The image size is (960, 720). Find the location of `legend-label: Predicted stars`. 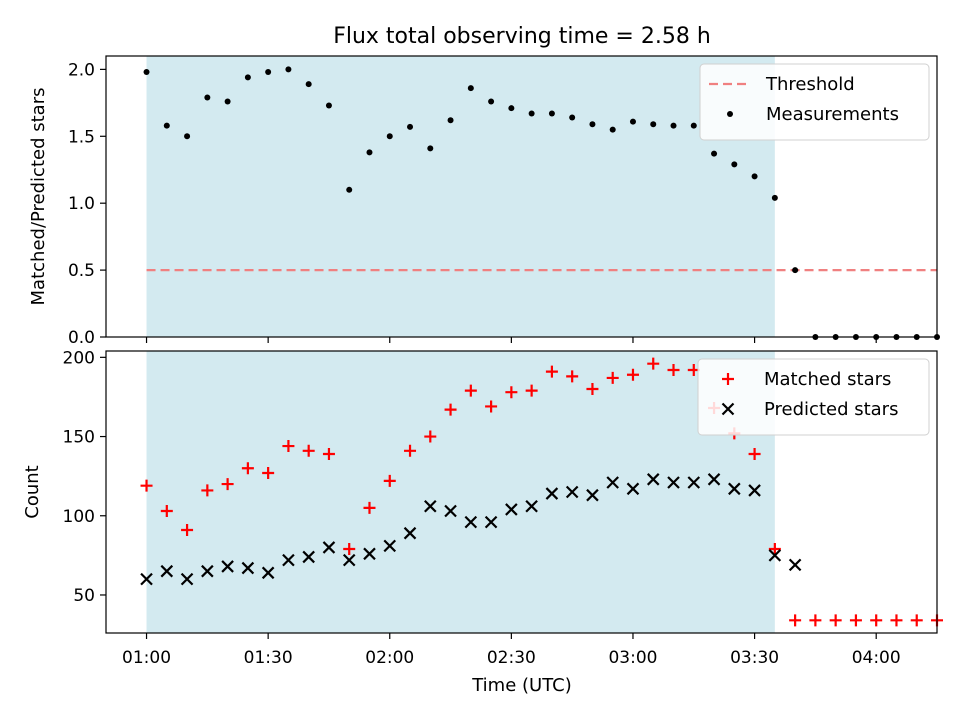

legend-label: Predicted stars is located at coordinates (831, 409).